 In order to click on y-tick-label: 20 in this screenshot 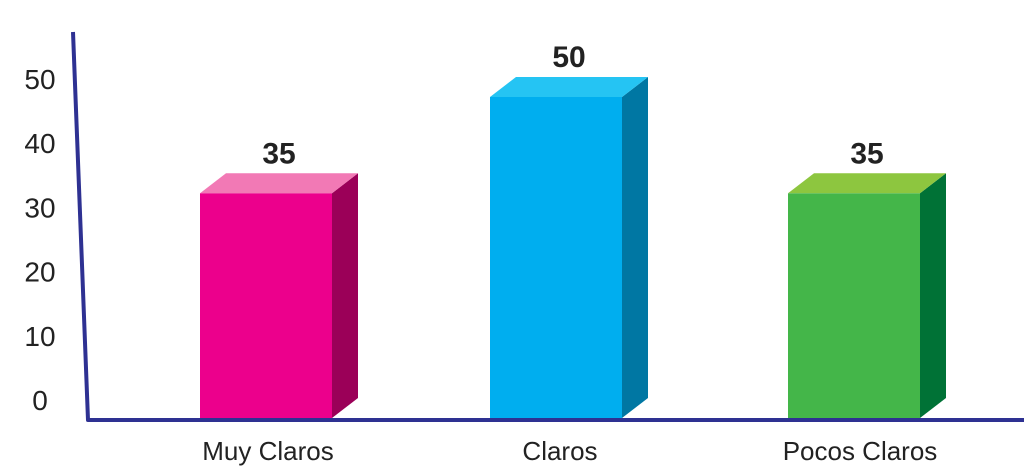, I will do `click(39, 272)`.